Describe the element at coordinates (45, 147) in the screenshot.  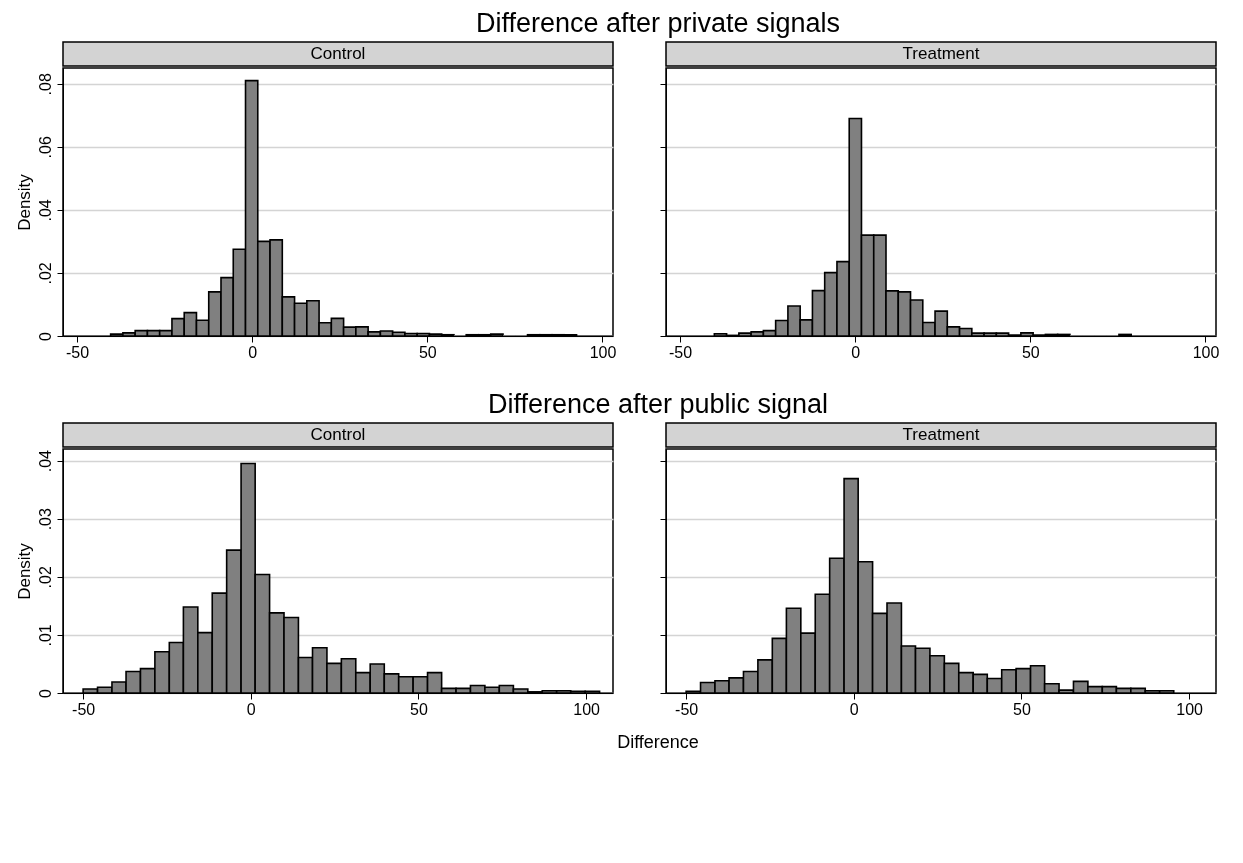
I see `y-tick-label: .06` at that location.